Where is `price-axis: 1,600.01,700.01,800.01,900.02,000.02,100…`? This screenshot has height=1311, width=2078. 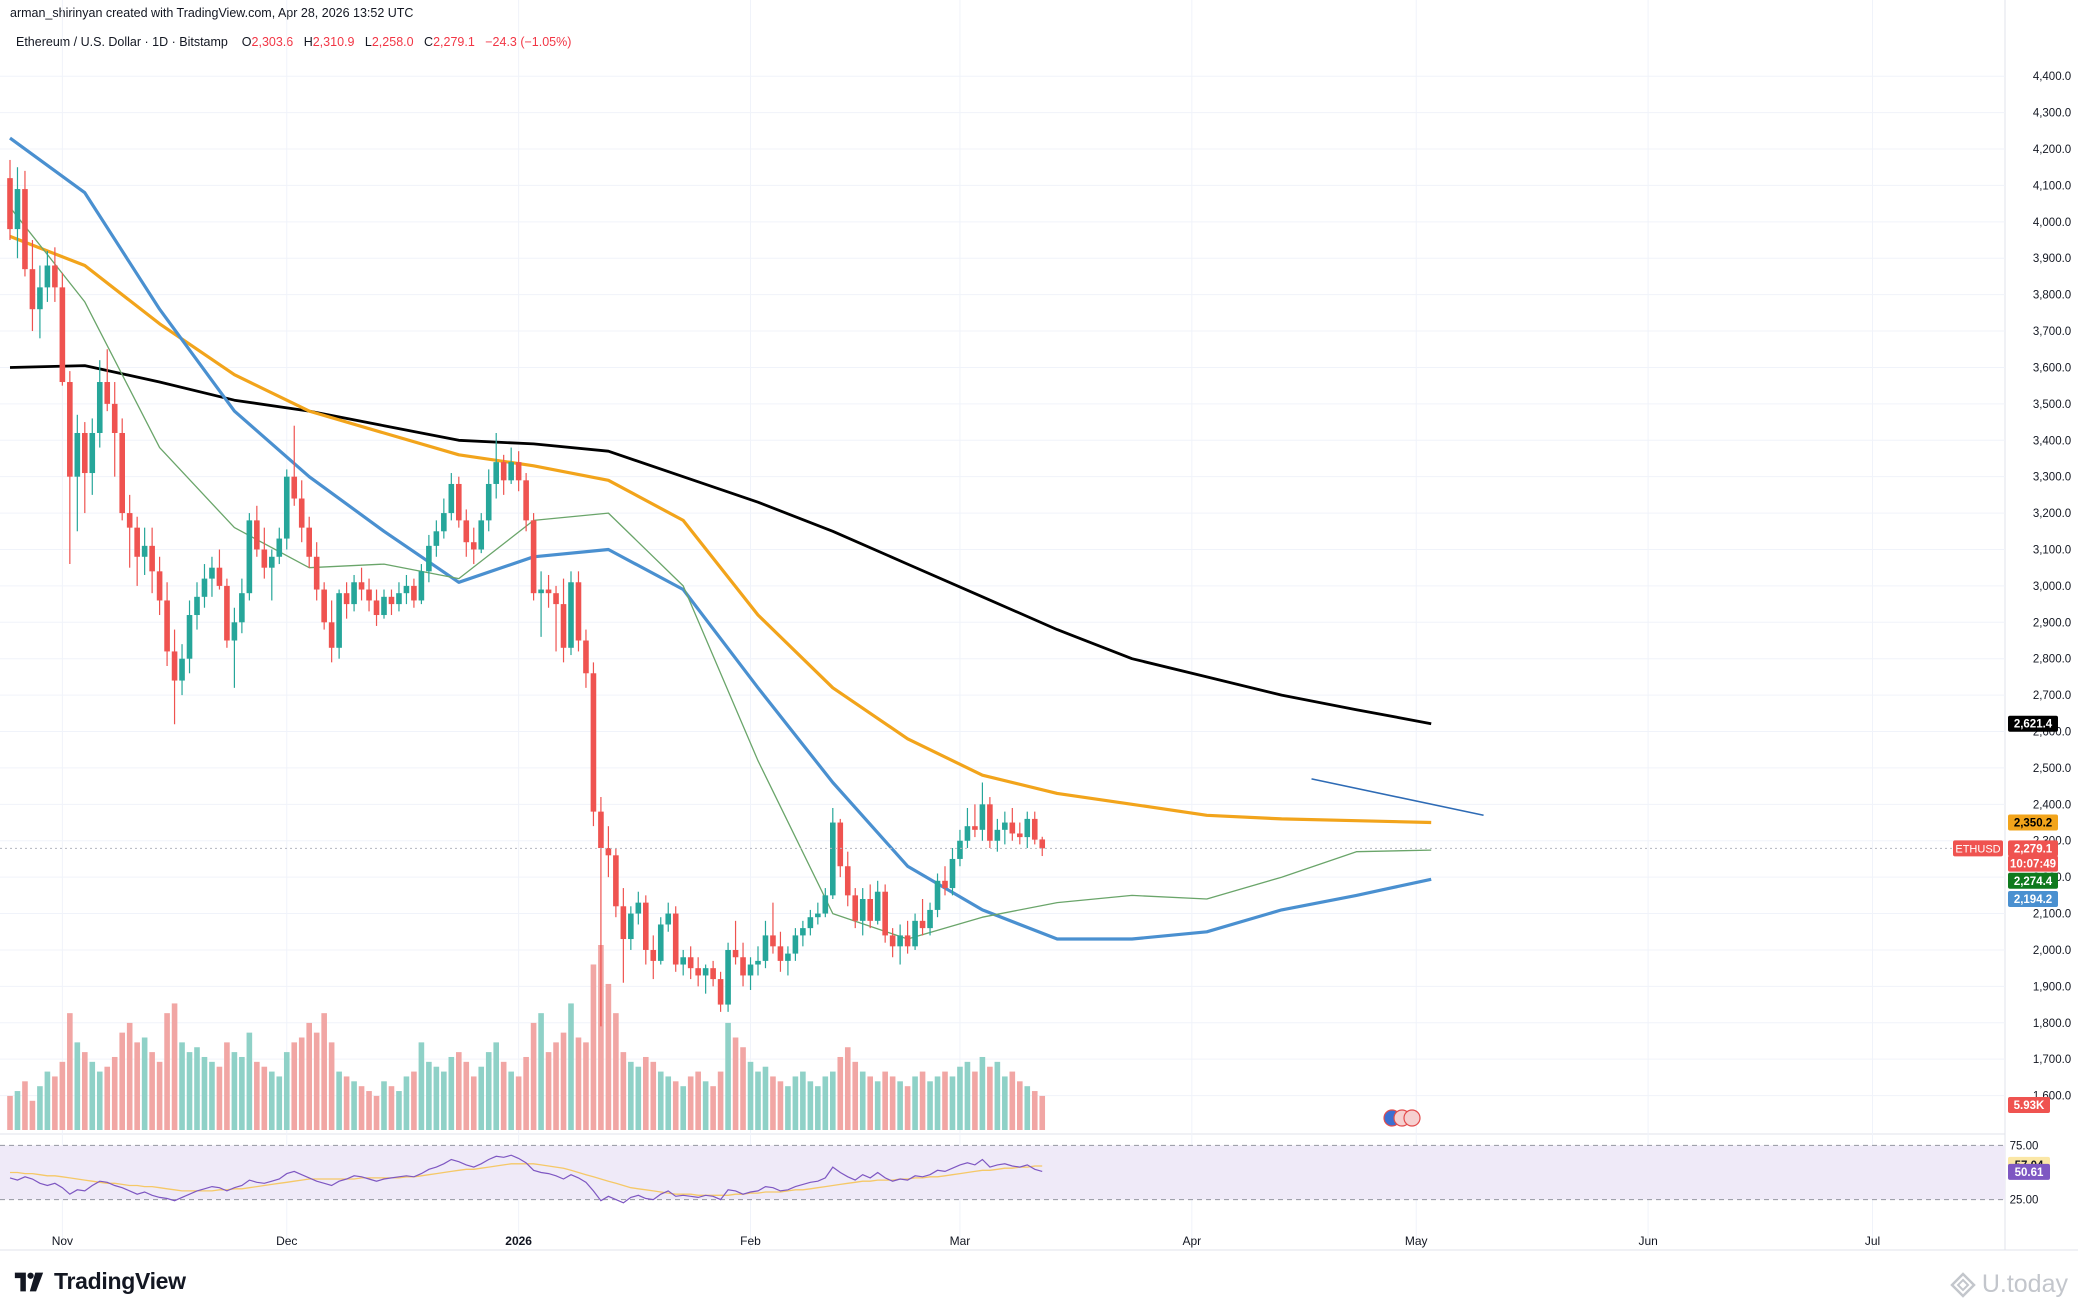 price-axis: 1,600.01,700.01,800.01,900.02,000.02,100… is located at coordinates (2052, 586).